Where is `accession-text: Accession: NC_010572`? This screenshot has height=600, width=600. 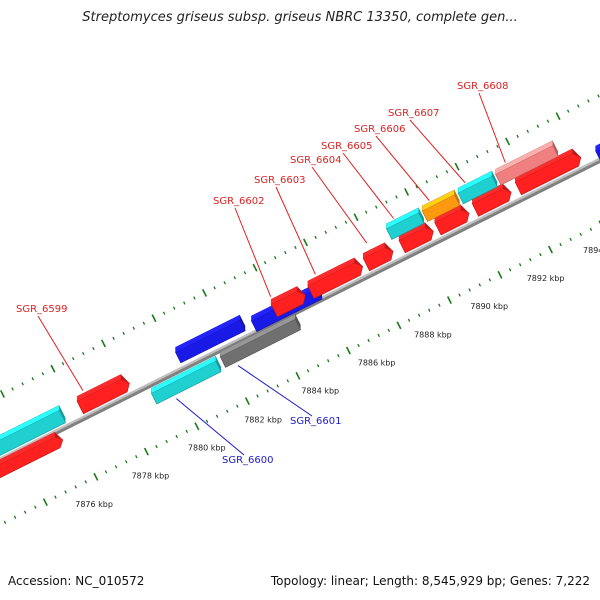 accession-text: Accession: NC_010572 is located at coordinates (76, 581).